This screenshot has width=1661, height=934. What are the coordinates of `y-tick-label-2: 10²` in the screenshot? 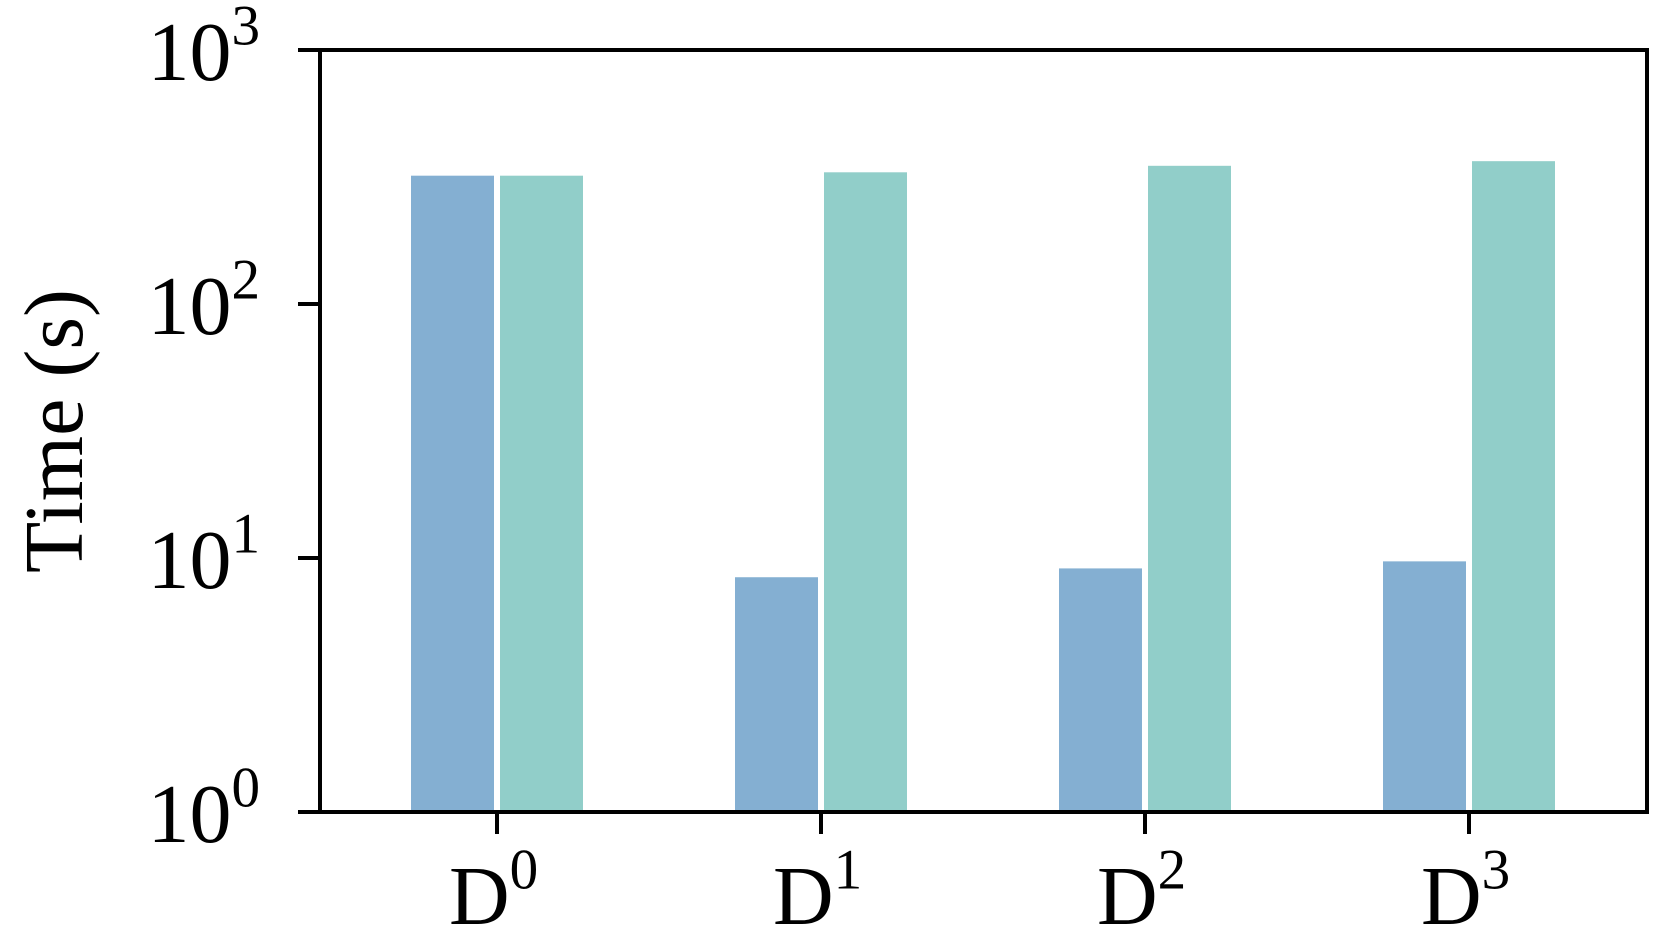 It's located at (203, 301).